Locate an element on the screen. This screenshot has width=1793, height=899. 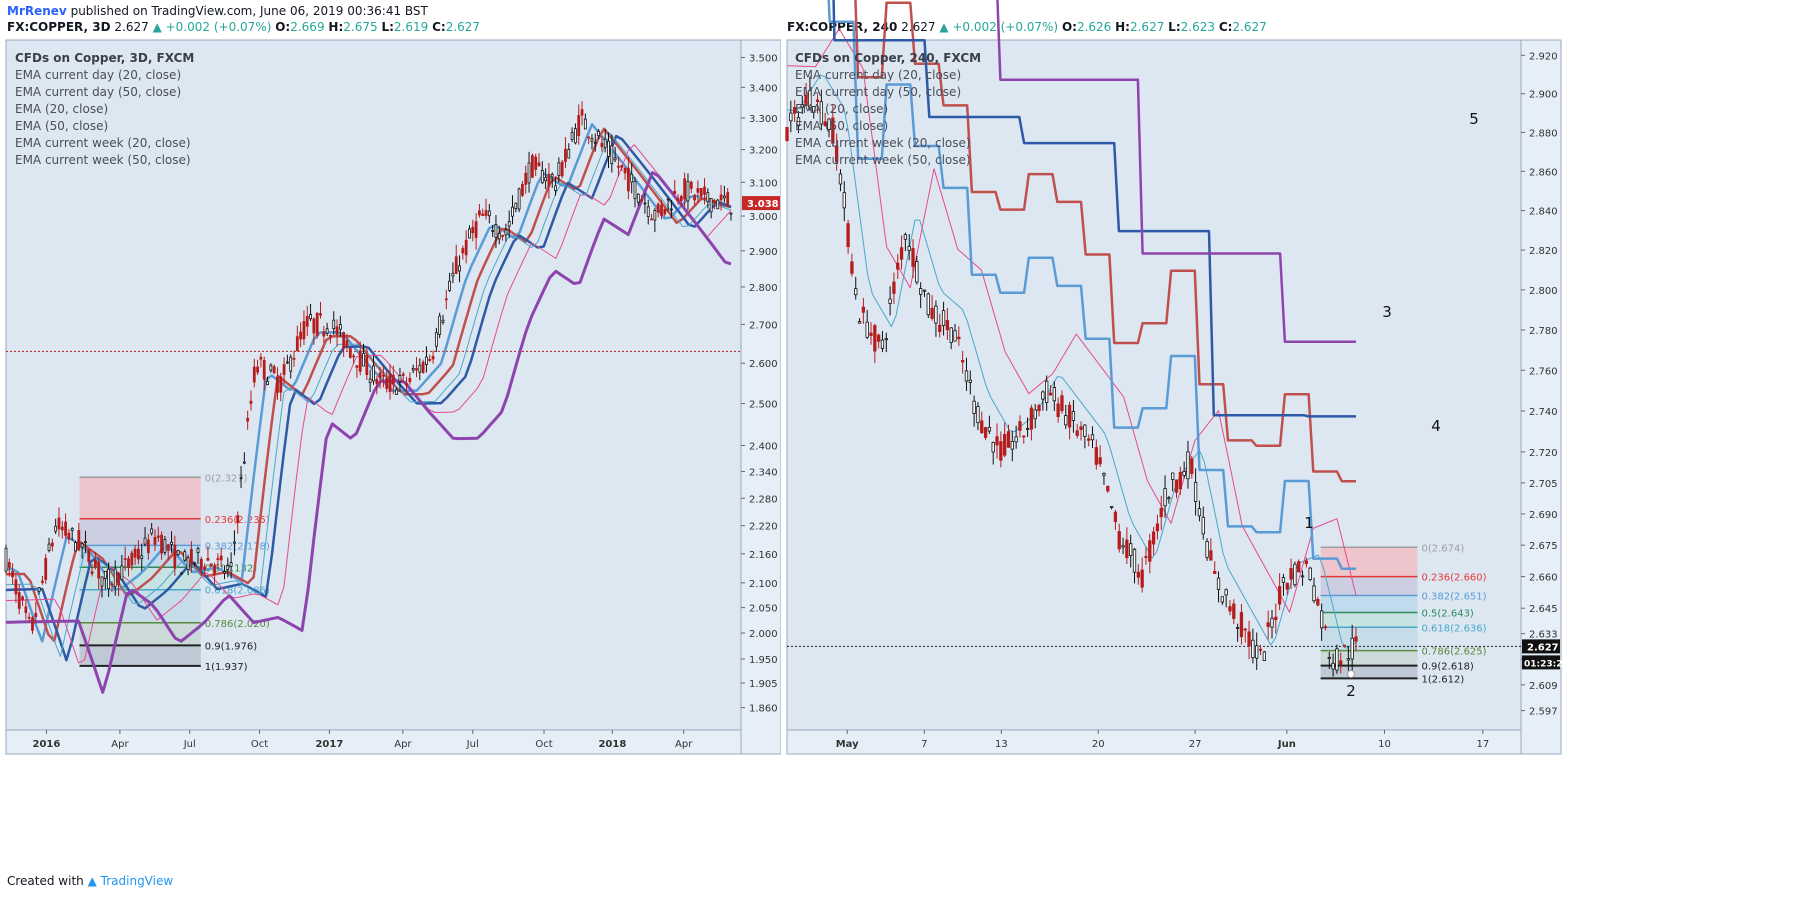
left-x-tick-label: Jul is located at coordinates (189, 744).